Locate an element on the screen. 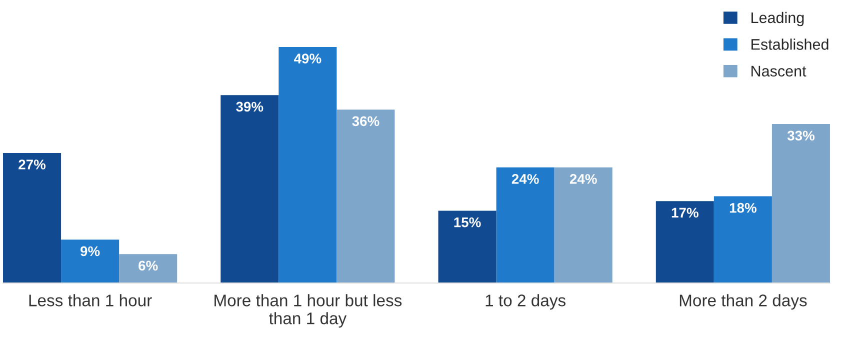  x-tick-label: More than 1 hour but less than 1 day is located at coordinates (308, 311).